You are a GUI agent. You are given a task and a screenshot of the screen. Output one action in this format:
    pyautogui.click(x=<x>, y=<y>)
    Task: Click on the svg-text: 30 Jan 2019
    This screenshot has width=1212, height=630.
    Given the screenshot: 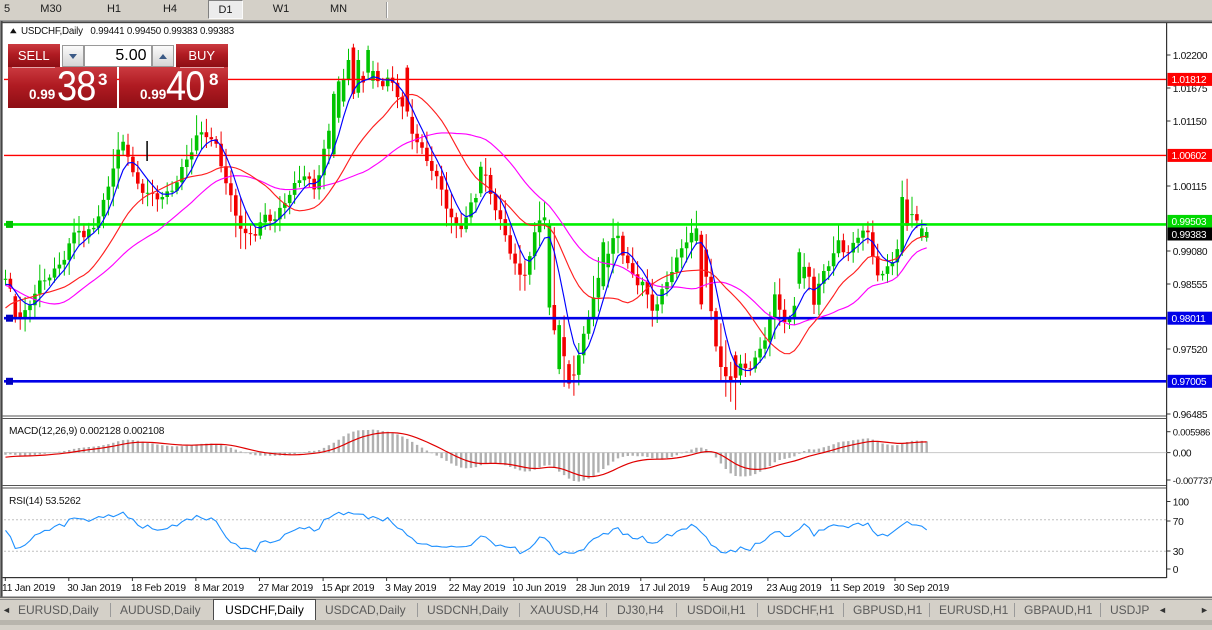 What is the action you would take?
    pyautogui.click(x=94, y=588)
    